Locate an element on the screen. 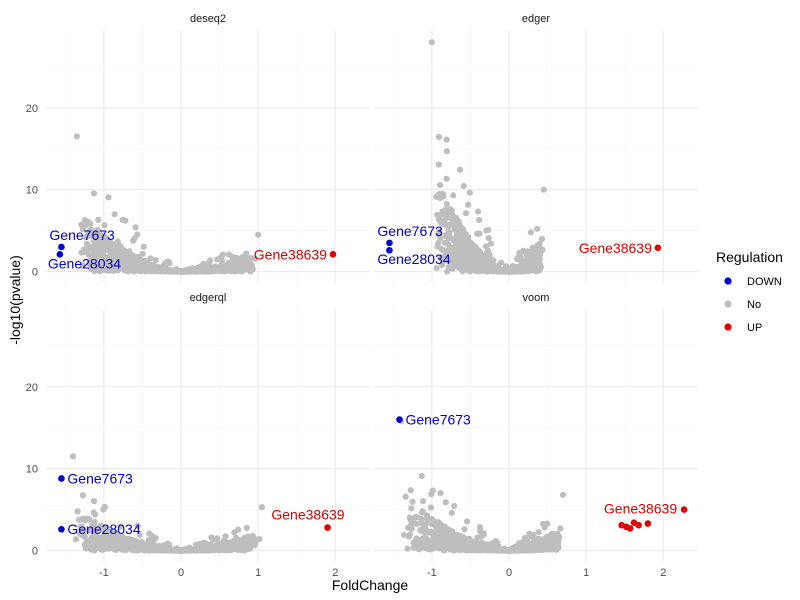 The image size is (800, 600). y-tick-label: 10 is located at coordinates (32, 470).